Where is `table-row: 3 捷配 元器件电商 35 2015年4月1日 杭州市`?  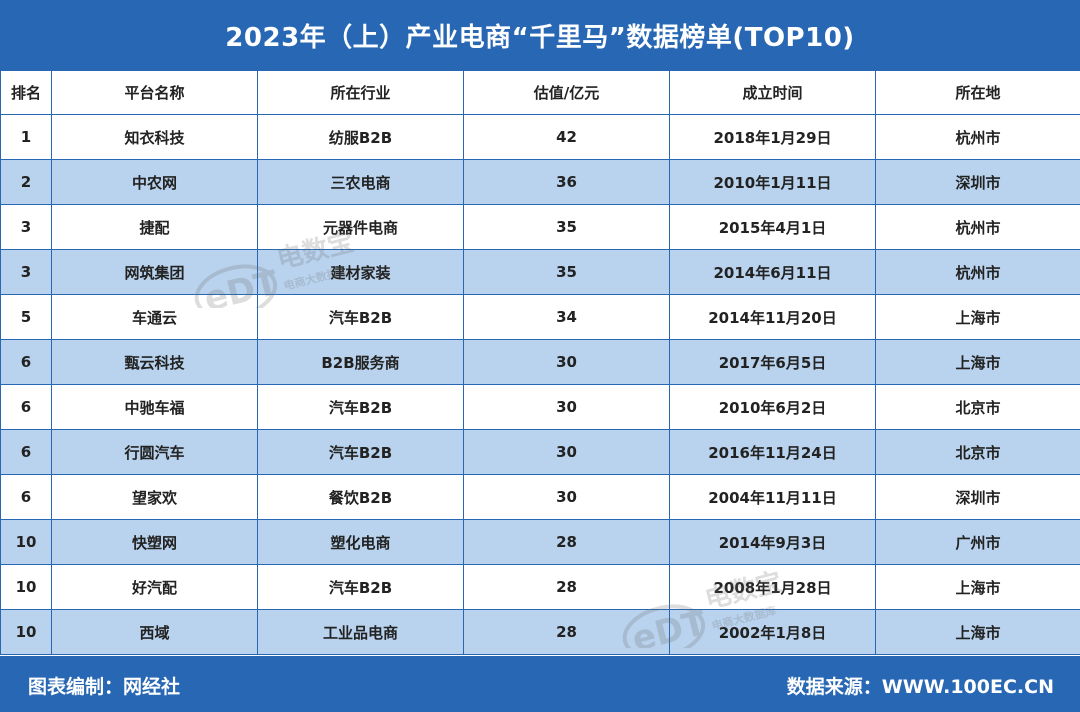
table-row: 3 捷配 元器件电商 35 2015年4月1日 杭州市 is located at coordinates (540, 227).